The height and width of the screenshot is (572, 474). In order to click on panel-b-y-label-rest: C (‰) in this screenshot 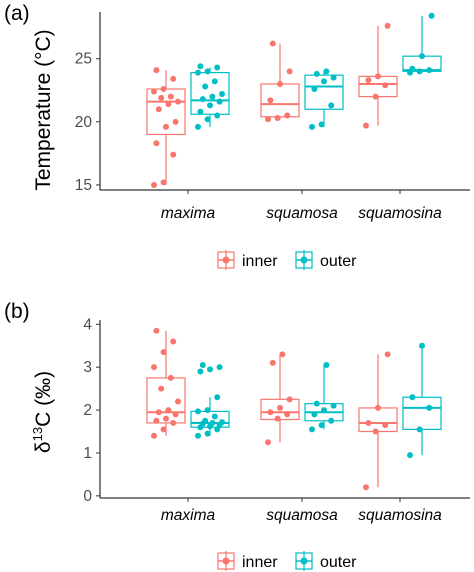, I will do `click(43, 399)`.